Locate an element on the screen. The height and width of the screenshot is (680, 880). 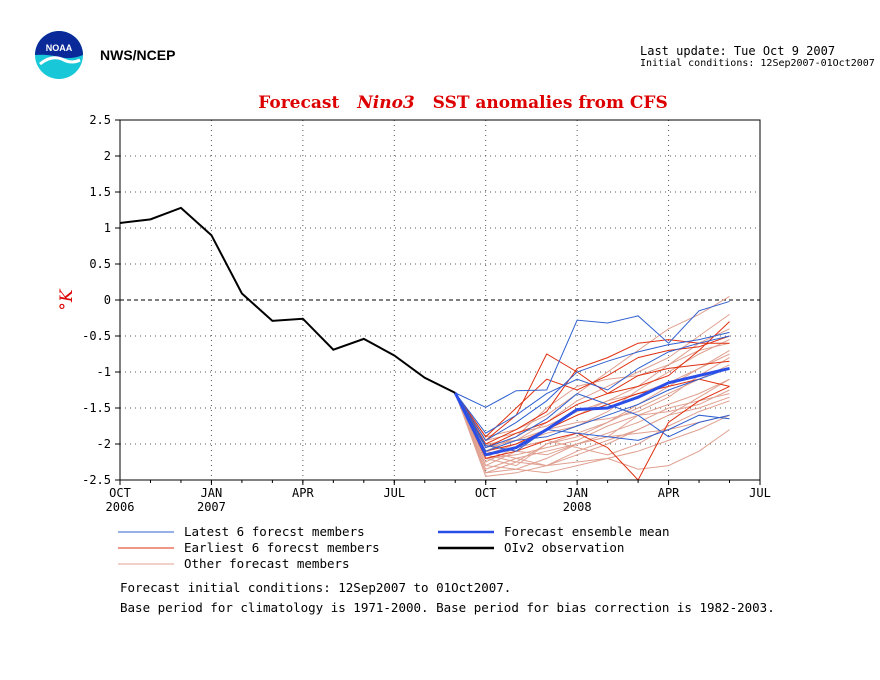
y-tick-label: 0.5 is located at coordinates (100, 264).